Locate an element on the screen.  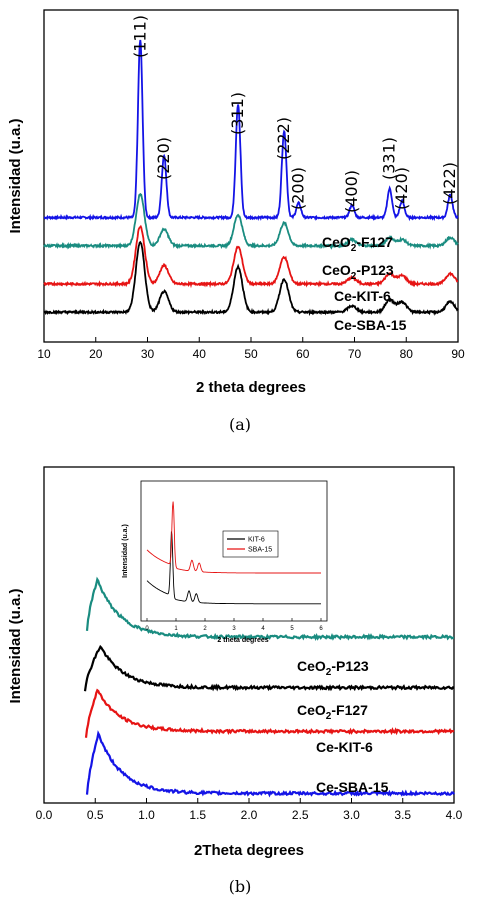
x-tick-label: 0.0 is located at coordinates (44, 815).